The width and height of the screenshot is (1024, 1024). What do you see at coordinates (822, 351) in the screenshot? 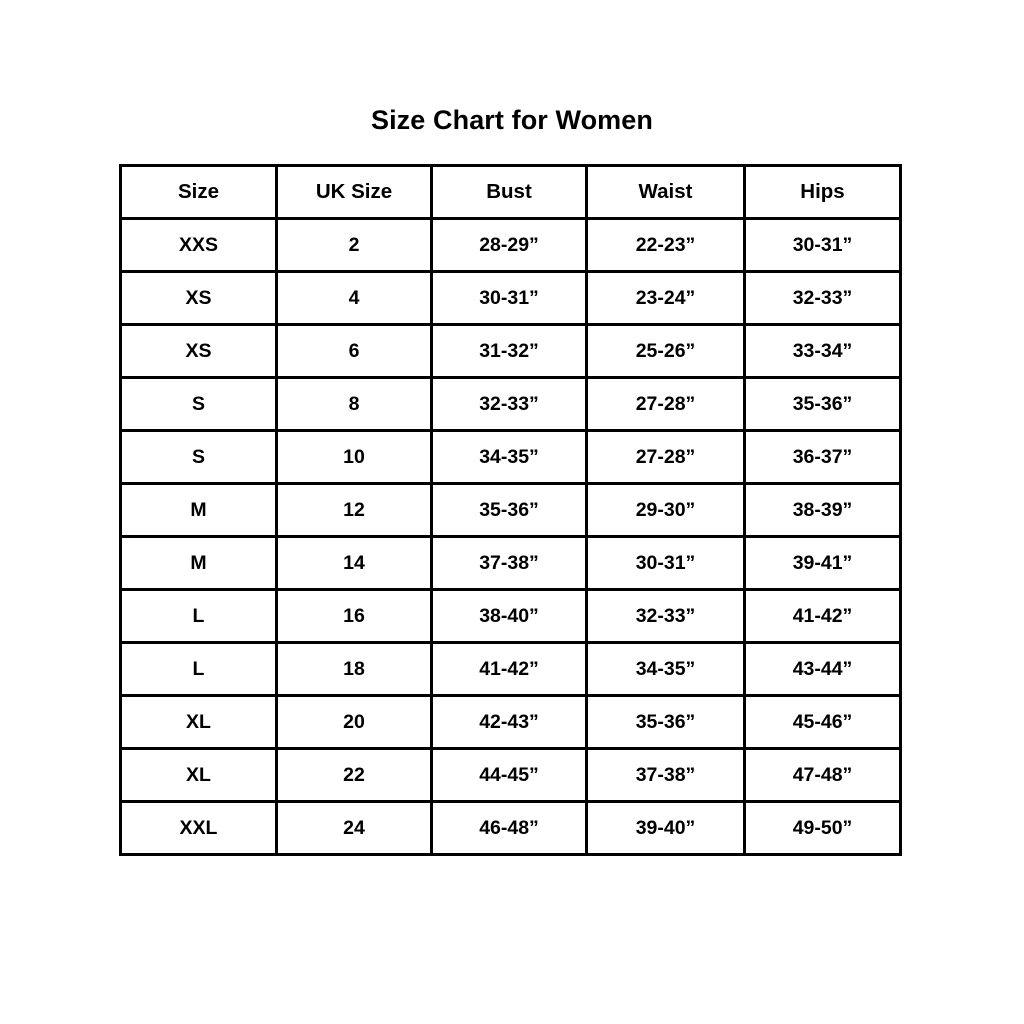
I see `cell-hips: 33-34”` at bounding box center [822, 351].